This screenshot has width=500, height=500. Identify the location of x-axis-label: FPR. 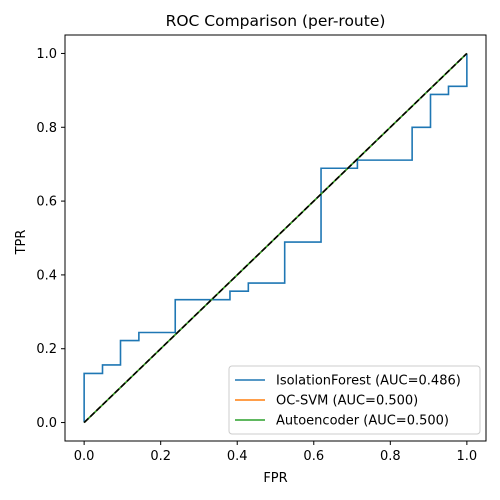
(275, 478).